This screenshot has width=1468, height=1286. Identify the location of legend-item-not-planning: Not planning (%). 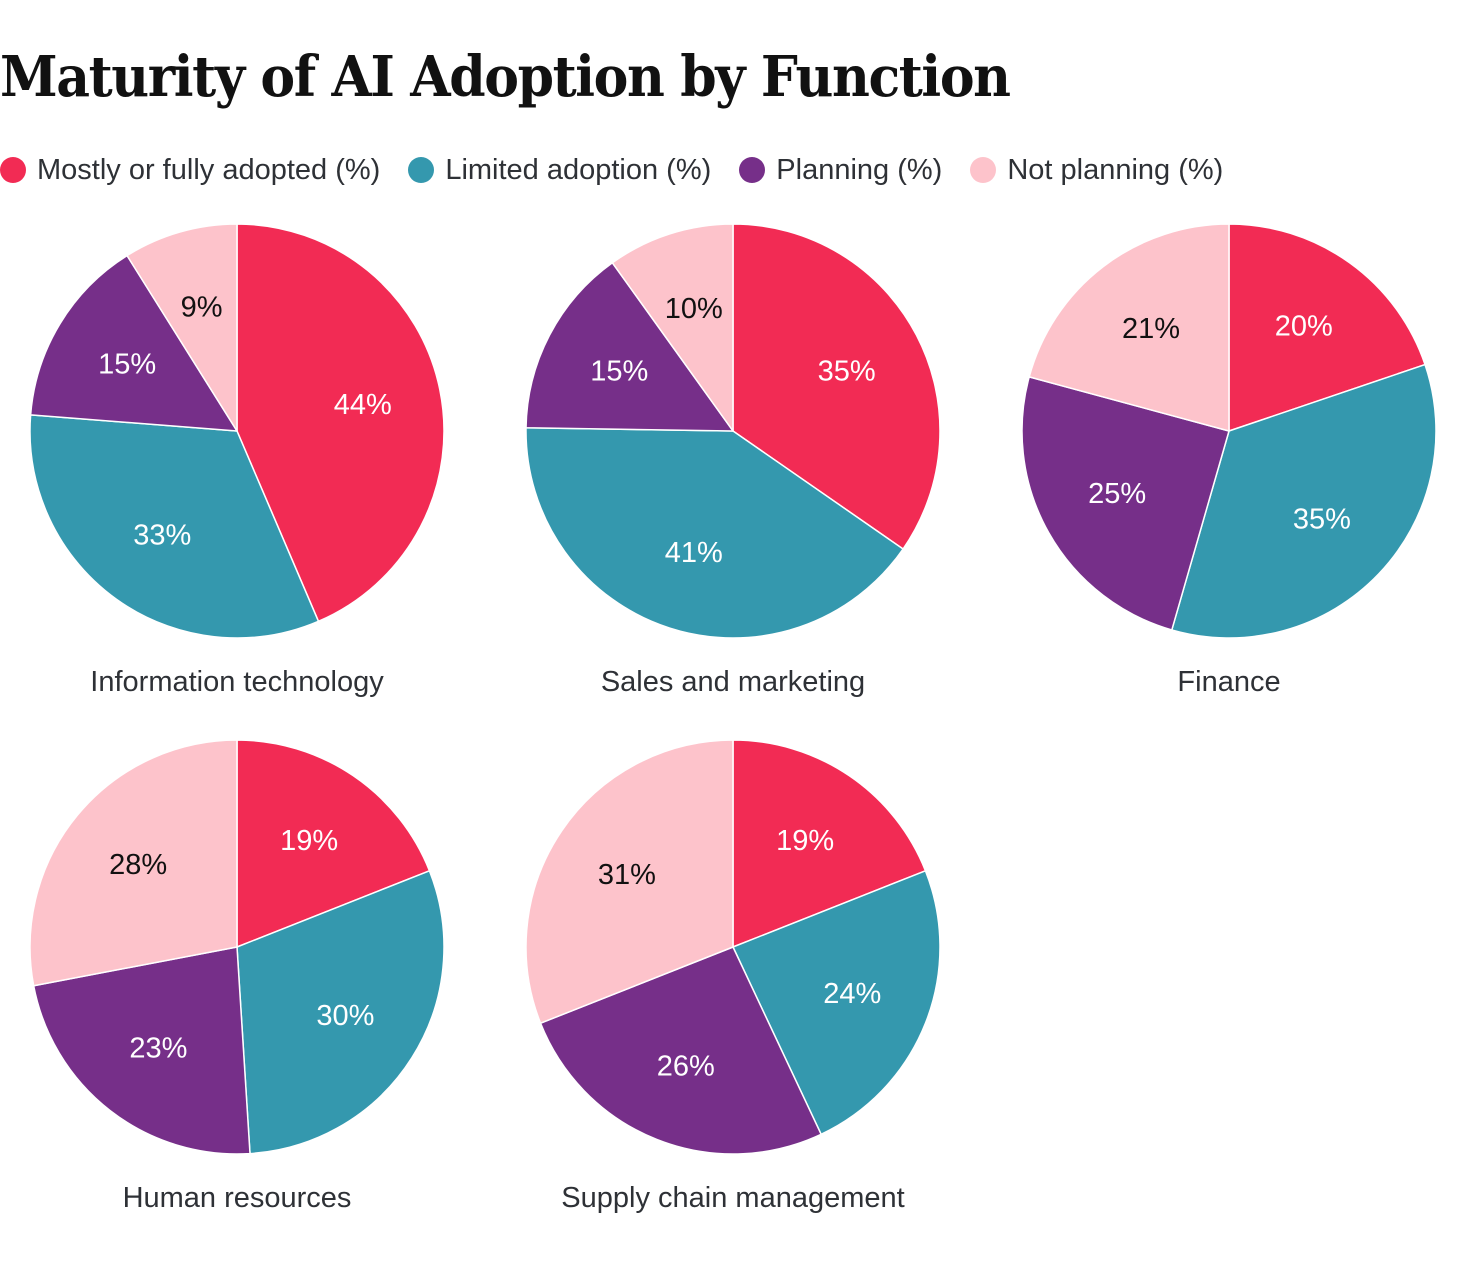
(1096, 170).